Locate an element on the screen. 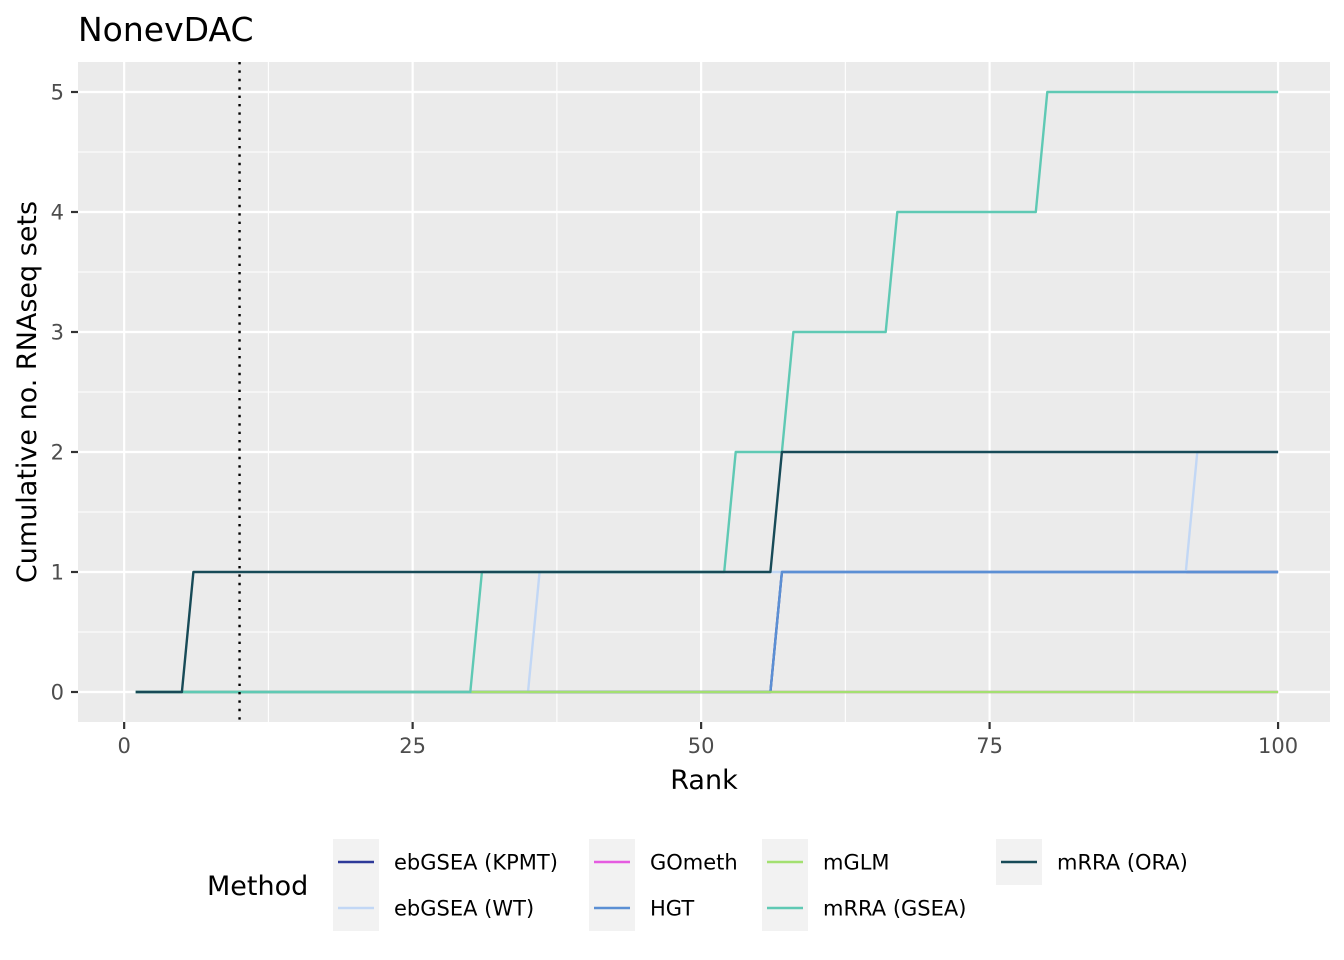  y-tick-label: 2 is located at coordinates (57, 453).